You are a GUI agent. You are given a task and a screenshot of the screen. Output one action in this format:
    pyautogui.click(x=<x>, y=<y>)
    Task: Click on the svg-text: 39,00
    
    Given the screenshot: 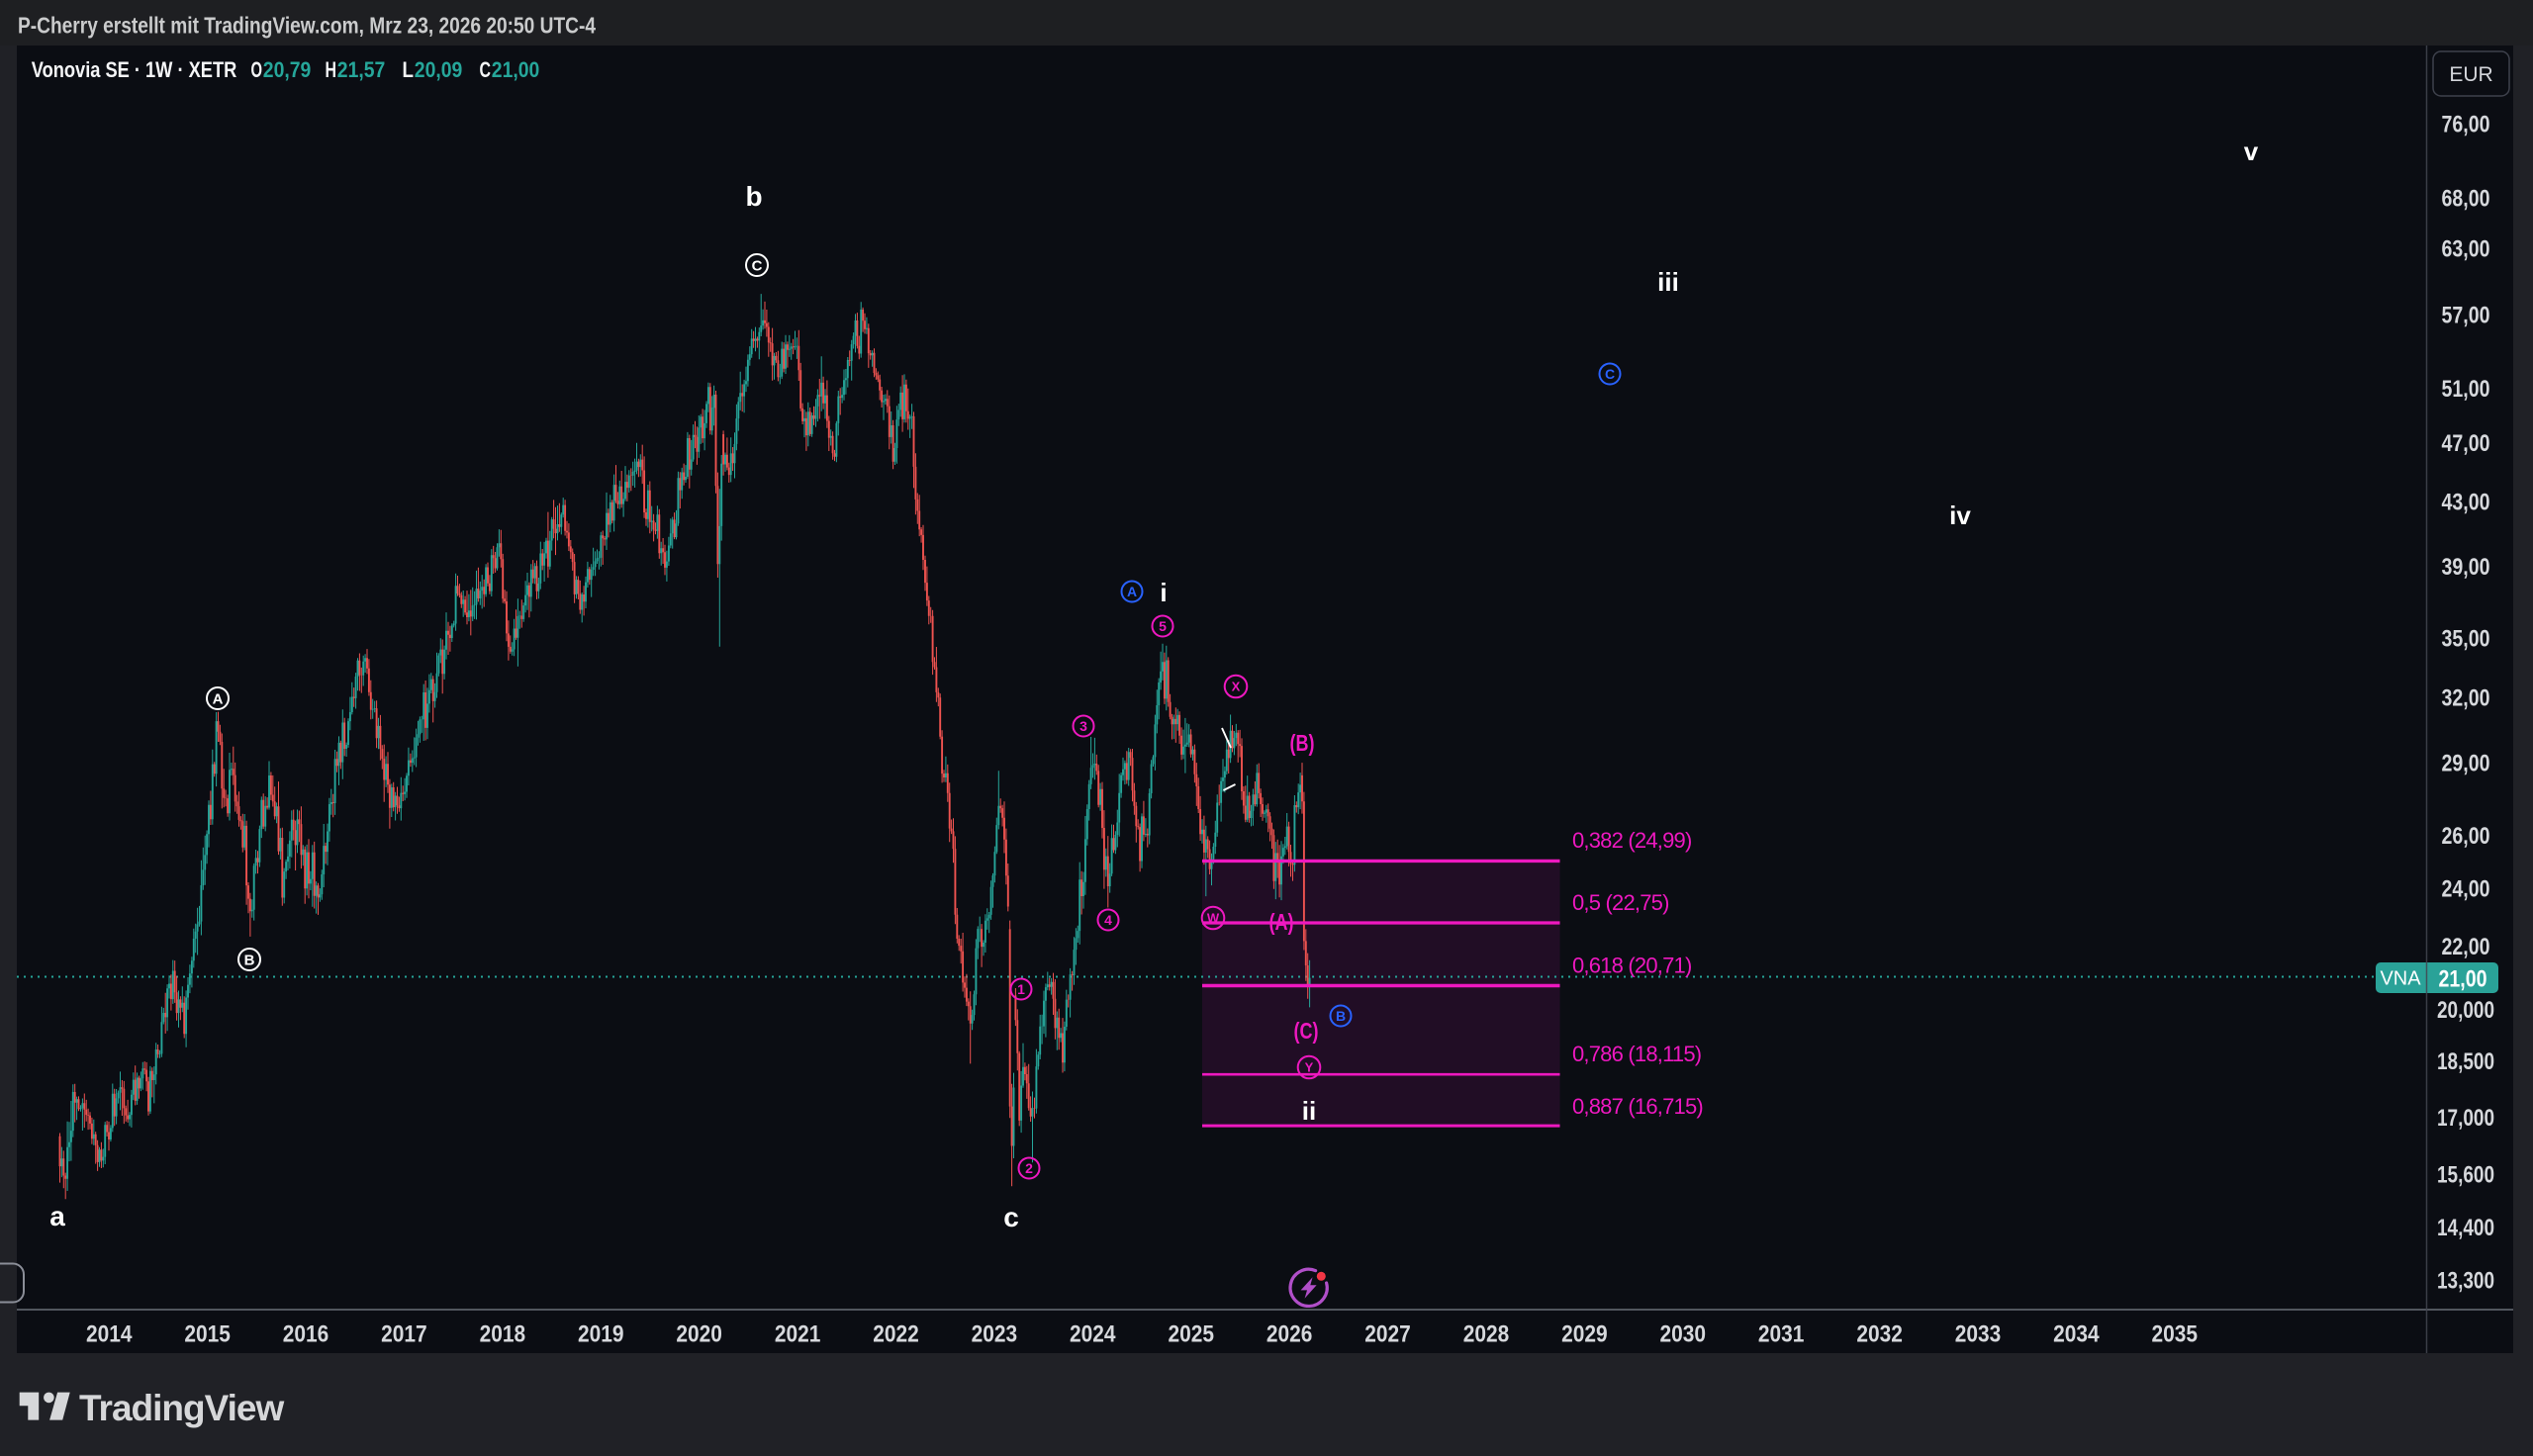 What is the action you would take?
    pyautogui.click(x=2466, y=567)
    